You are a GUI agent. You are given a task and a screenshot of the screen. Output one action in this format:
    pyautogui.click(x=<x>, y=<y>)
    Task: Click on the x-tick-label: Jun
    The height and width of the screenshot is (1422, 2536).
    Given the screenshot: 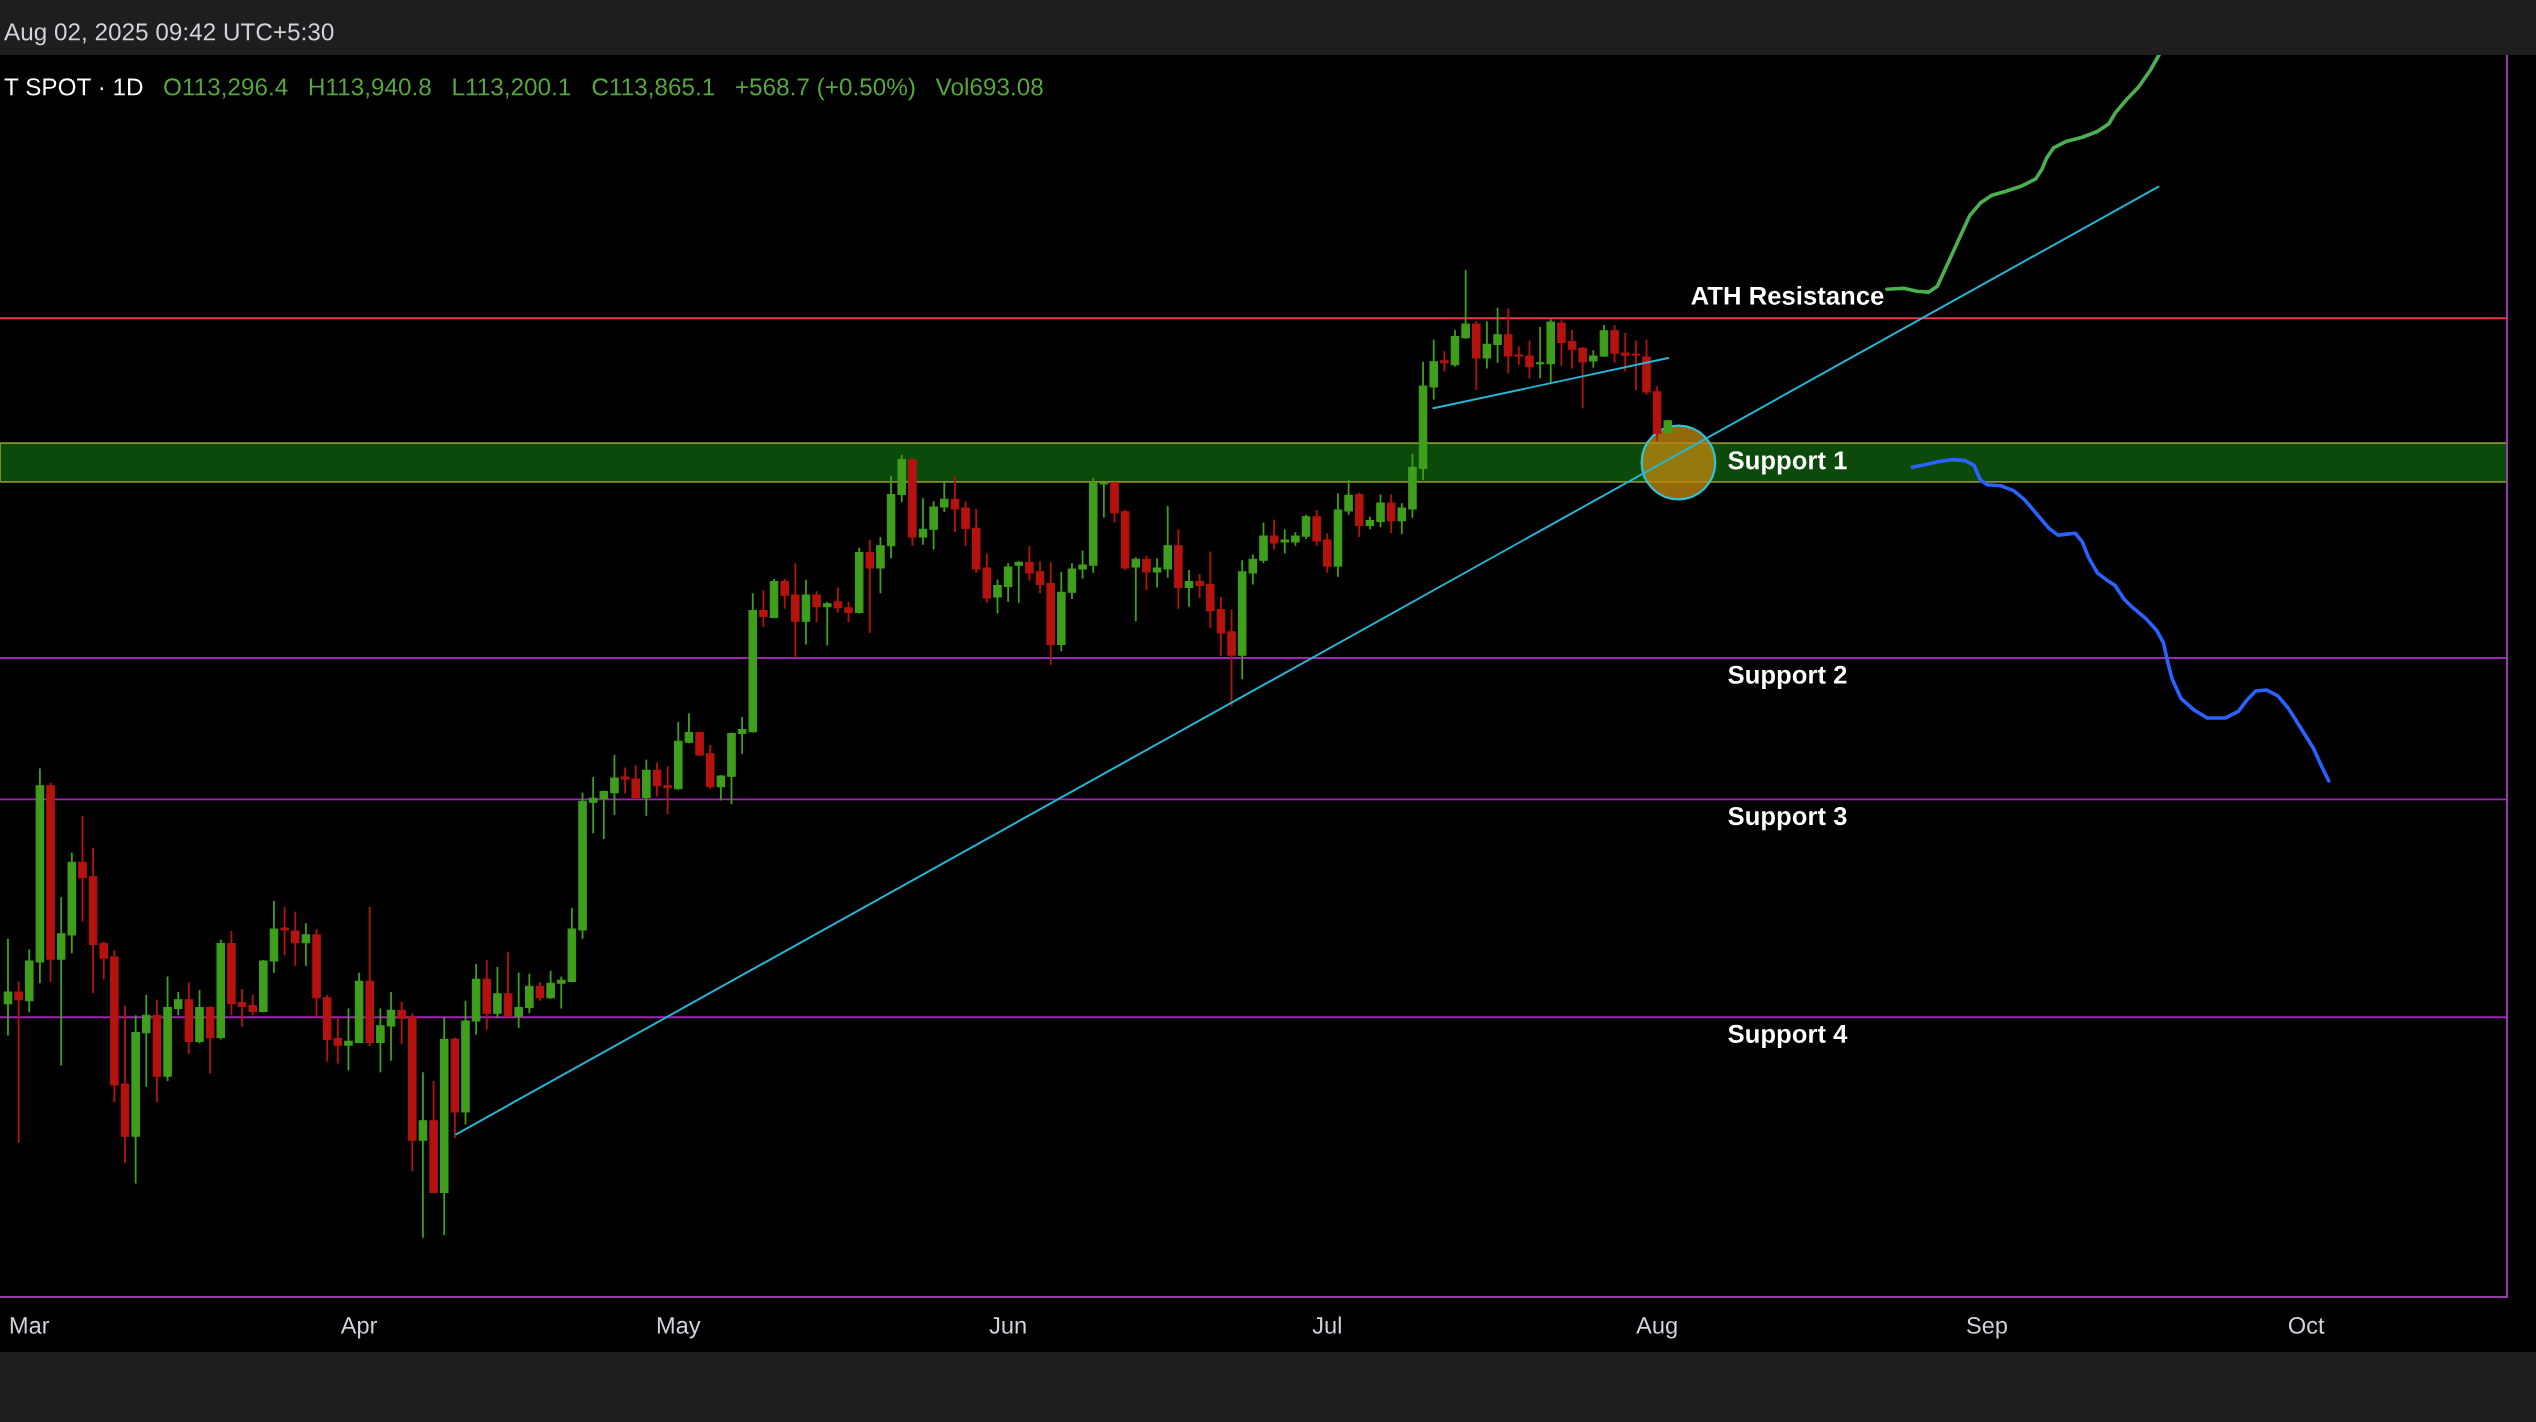 What is the action you would take?
    pyautogui.click(x=1007, y=1325)
    